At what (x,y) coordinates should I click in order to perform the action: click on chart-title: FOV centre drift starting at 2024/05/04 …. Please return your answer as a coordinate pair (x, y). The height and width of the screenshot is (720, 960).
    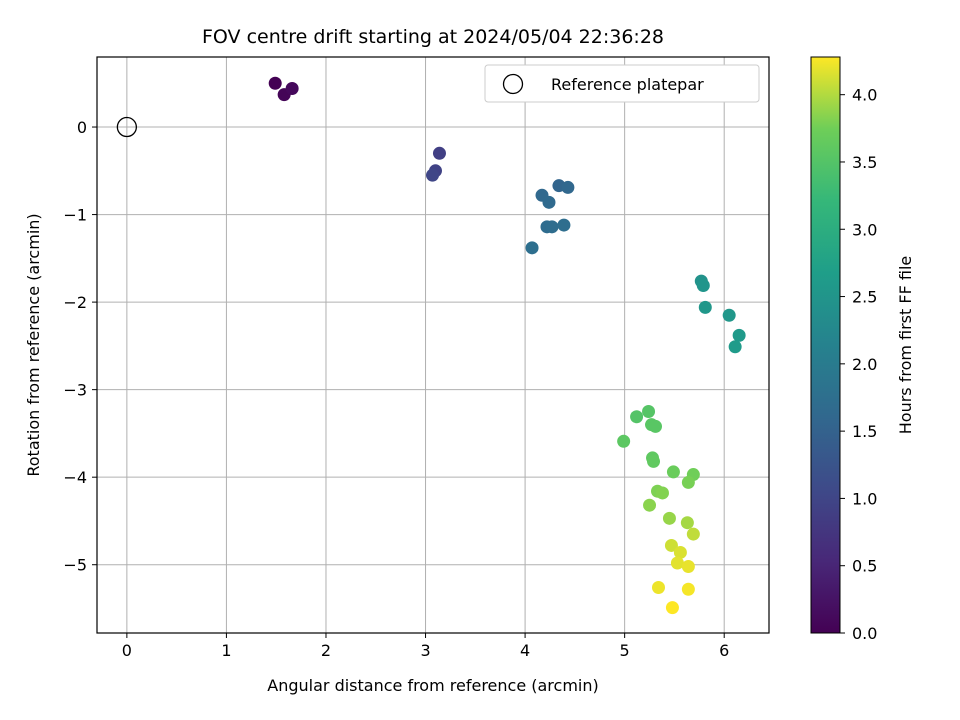
    Looking at the image, I should click on (433, 37).